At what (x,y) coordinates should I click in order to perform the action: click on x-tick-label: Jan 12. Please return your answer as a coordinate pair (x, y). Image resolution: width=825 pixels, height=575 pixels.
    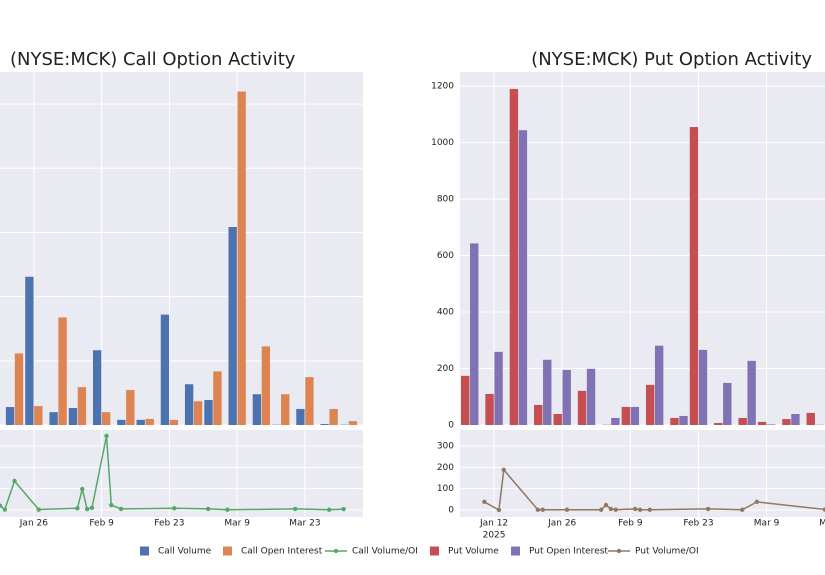
    Looking at the image, I should click on (493, 524).